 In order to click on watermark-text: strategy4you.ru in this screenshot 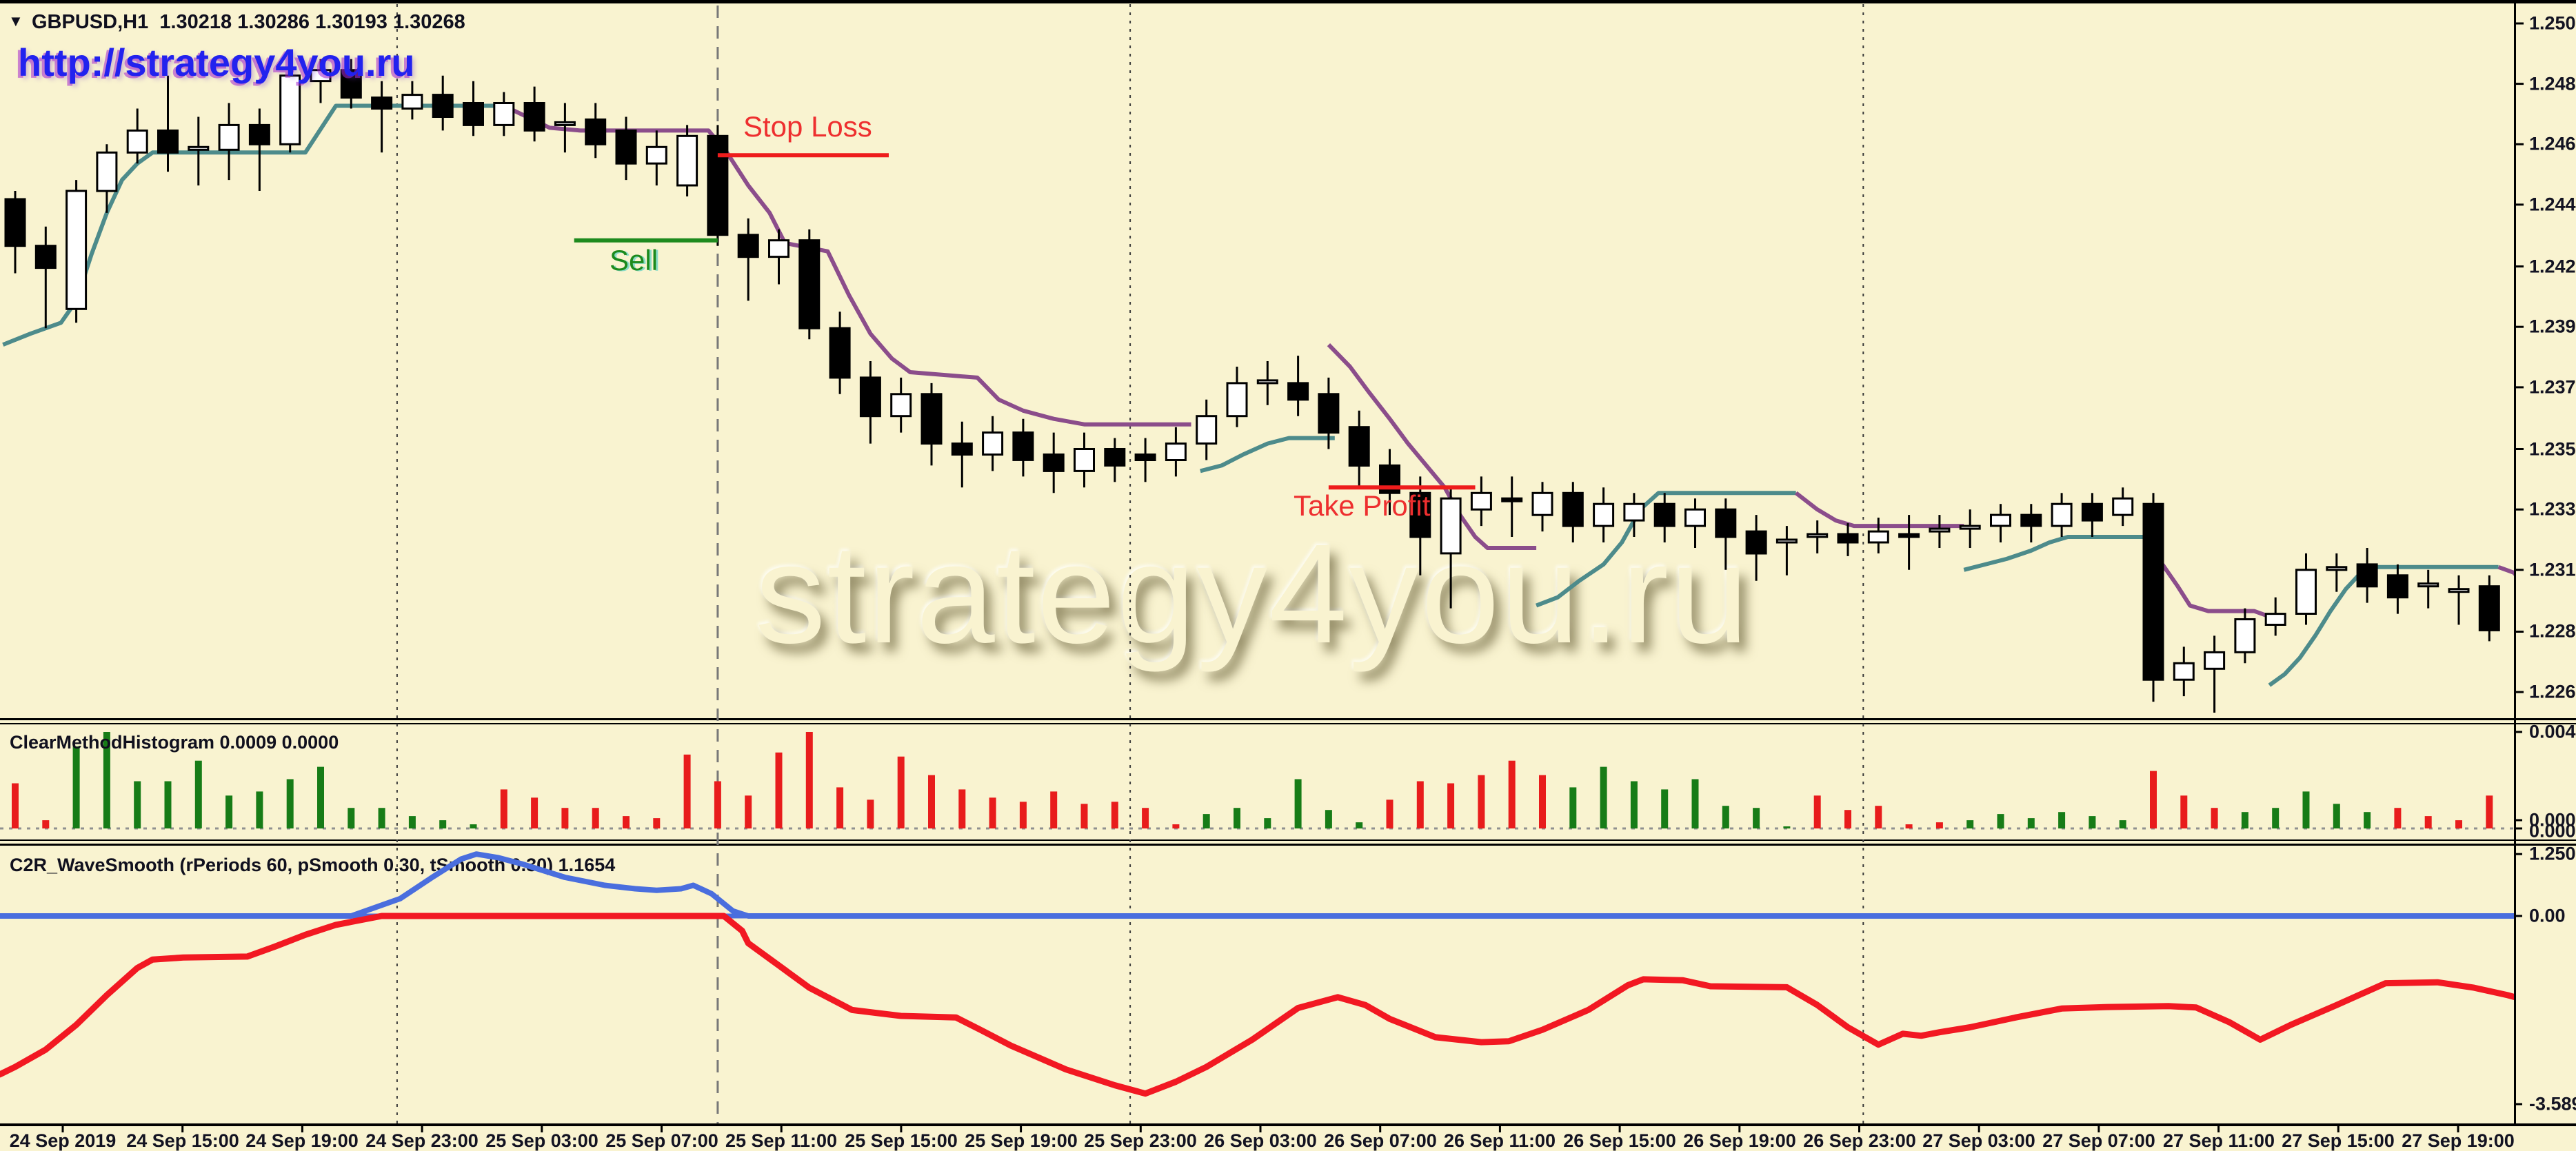, I will do `click(1252, 594)`.